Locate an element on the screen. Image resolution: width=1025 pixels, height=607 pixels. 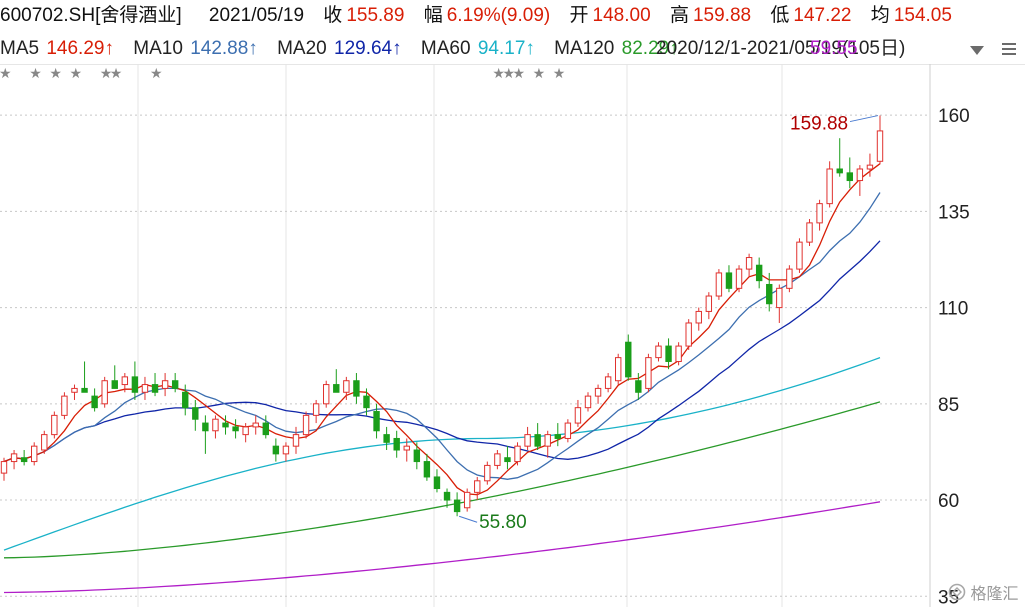
open-label: 开 is located at coordinates (579, 15).